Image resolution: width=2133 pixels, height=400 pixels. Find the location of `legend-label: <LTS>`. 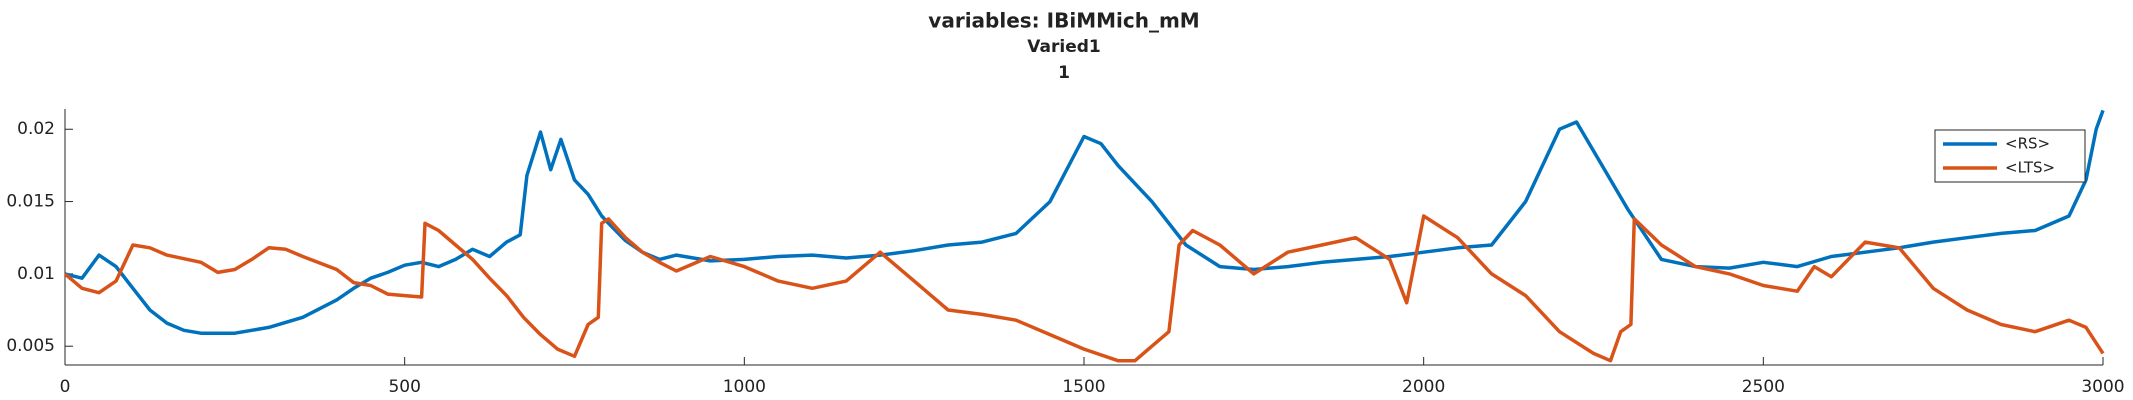

legend-label: <LTS> is located at coordinates (2030, 168).